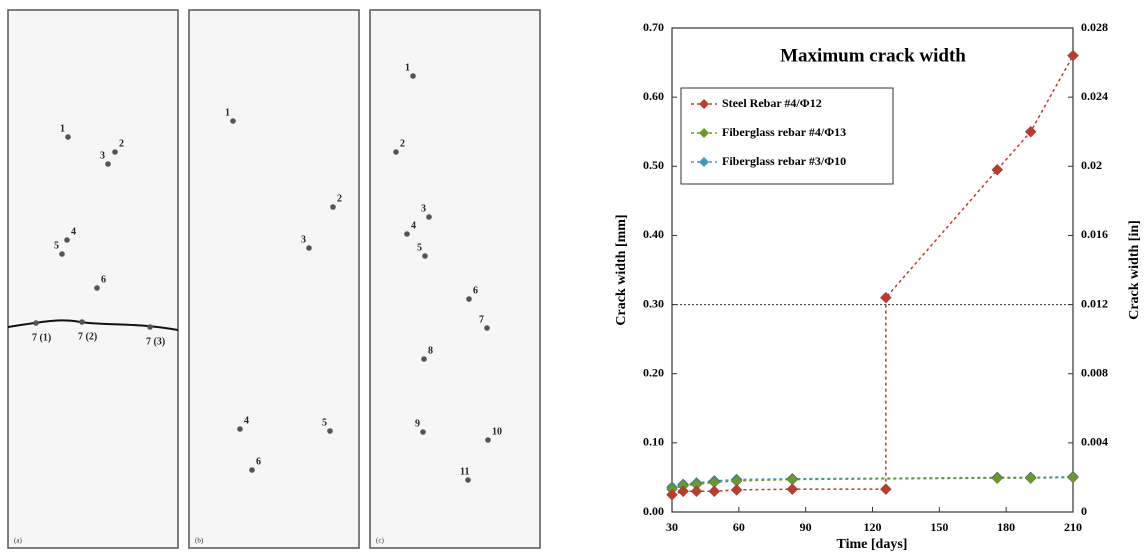  I want to click on y2-tick-label: 0.004, so click(1094, 442).